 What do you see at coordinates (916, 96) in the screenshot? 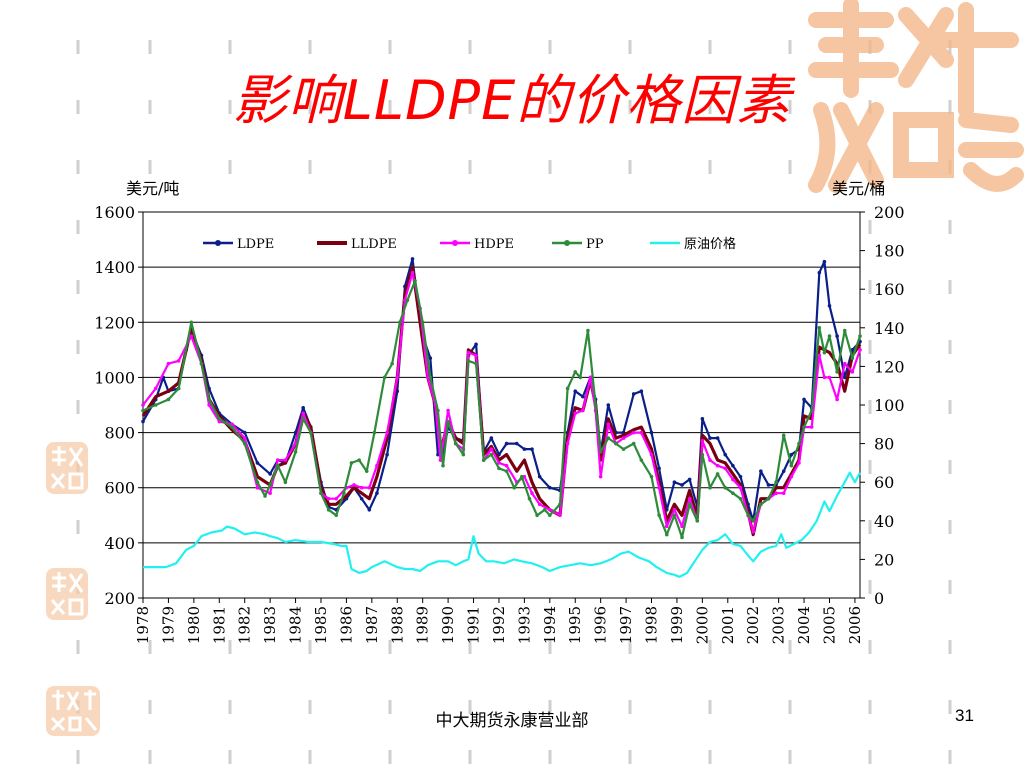
I see `logo-seal-large` at bounding box center [916, 96].